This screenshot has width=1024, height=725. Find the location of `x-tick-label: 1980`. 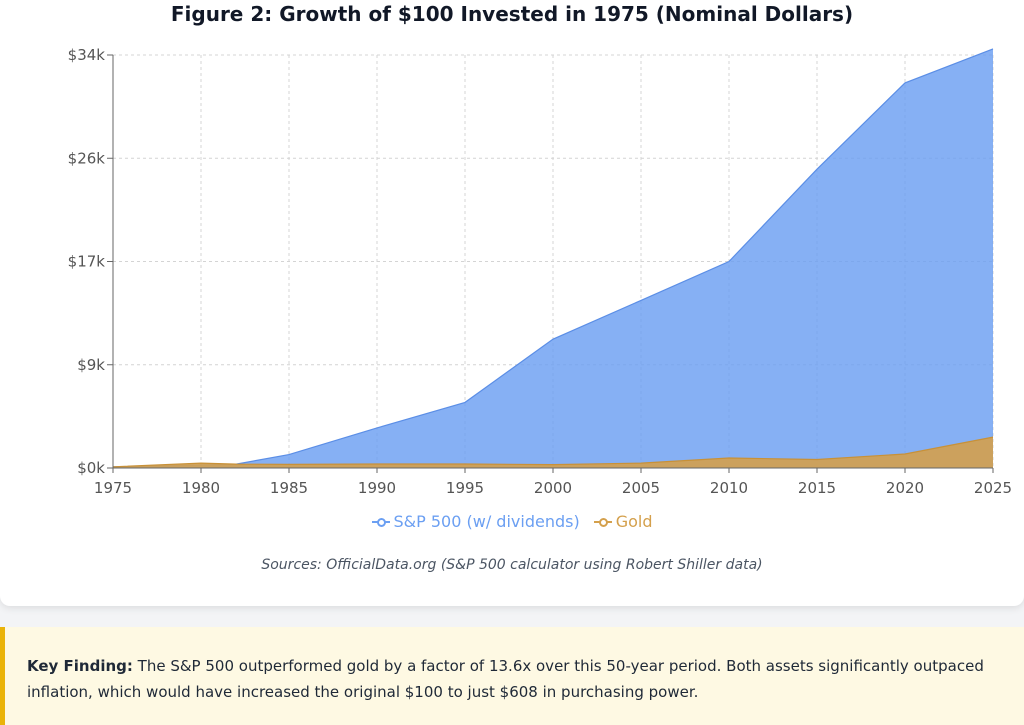

x-tick-label: 1980 is located at coordinates (201, 488).